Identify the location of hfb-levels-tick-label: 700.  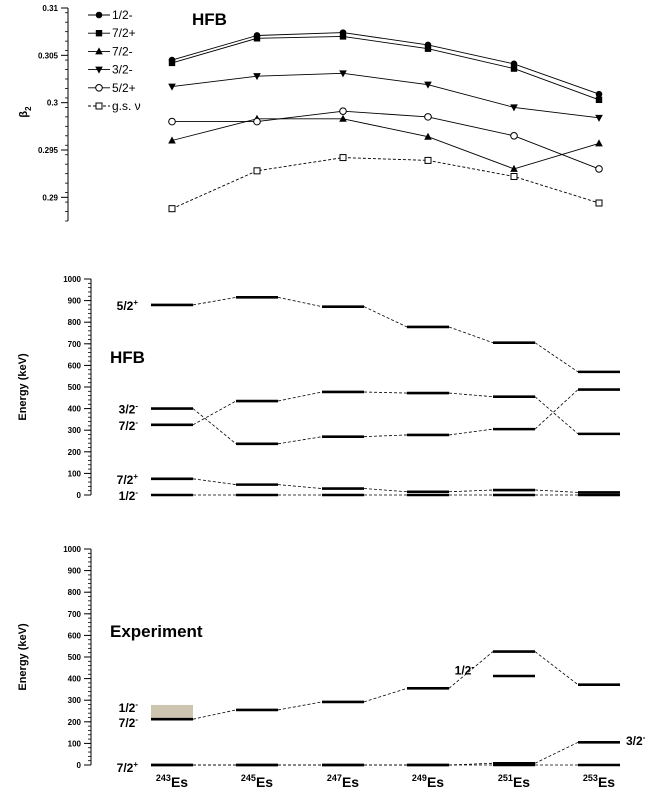
(75, 344).